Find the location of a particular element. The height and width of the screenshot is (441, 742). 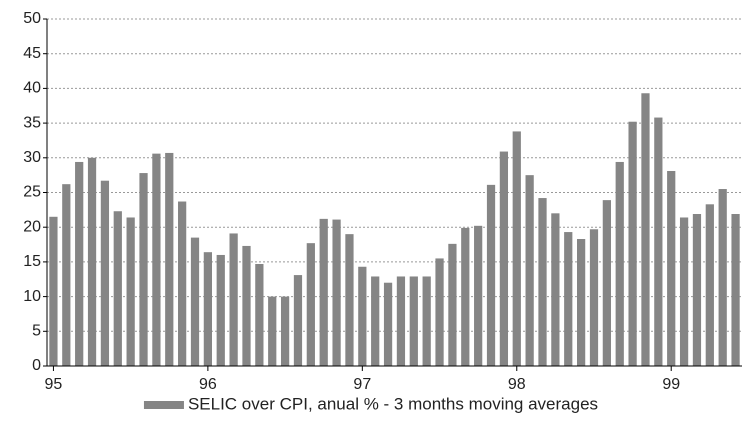

y-tick-label: 30 is located at coordinates (32, 157).